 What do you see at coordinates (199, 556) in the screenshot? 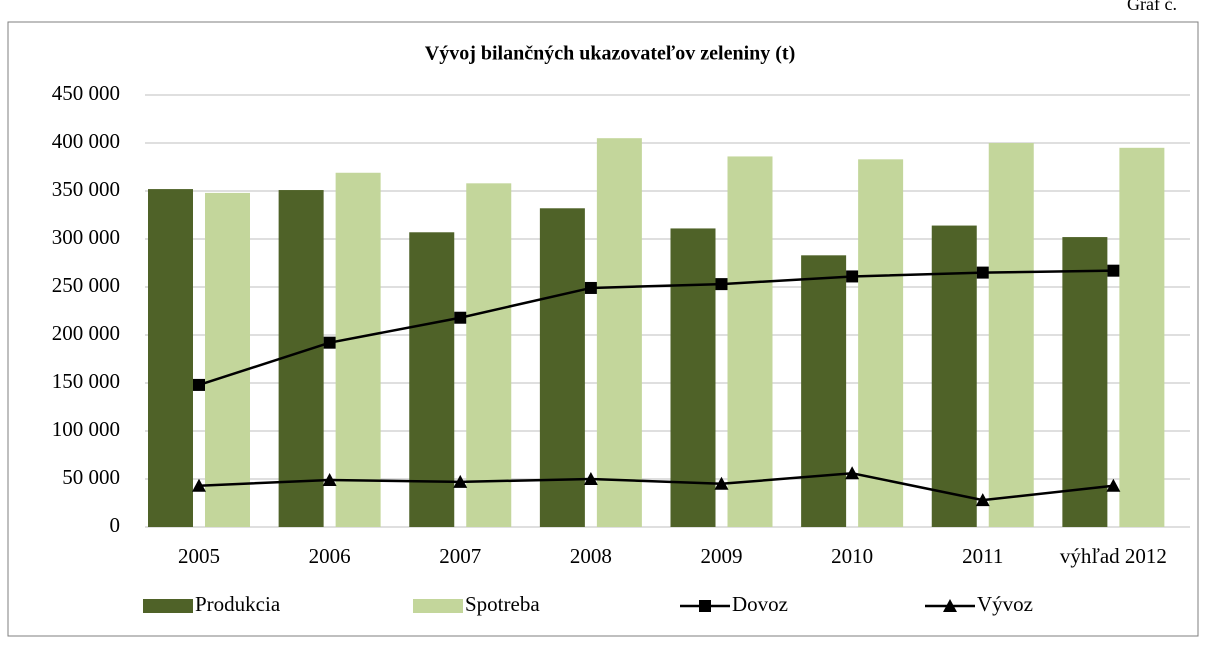
I see `x-tick-label: 2005` at bounding box center [199, 556].